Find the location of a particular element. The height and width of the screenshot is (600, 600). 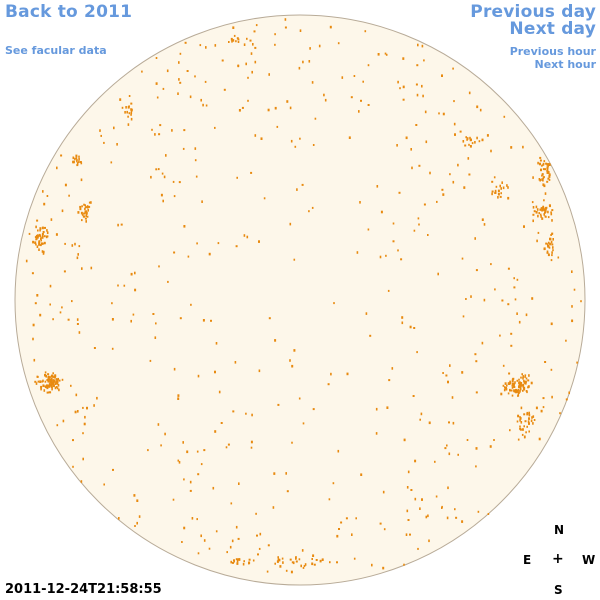

previous-day-link: Previous day is located at coordinates (533, 12).